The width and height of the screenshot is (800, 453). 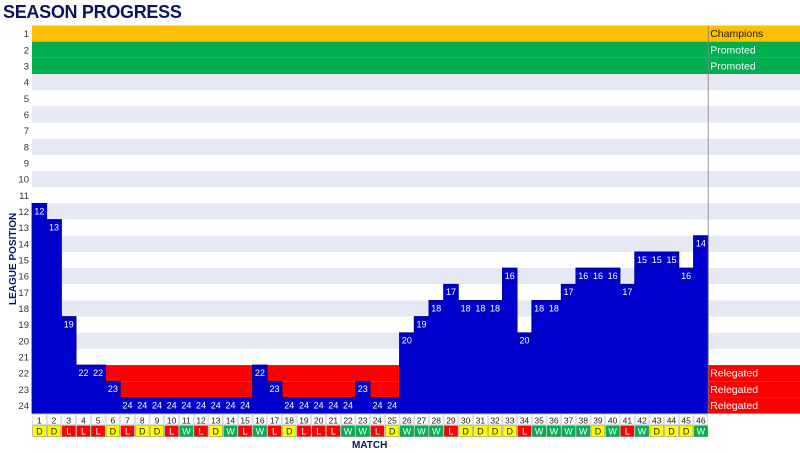 What do you see at coordinates (363, 389) in the screenshot?
I see `data-label-23: 23` at bounding box center [363, 389].